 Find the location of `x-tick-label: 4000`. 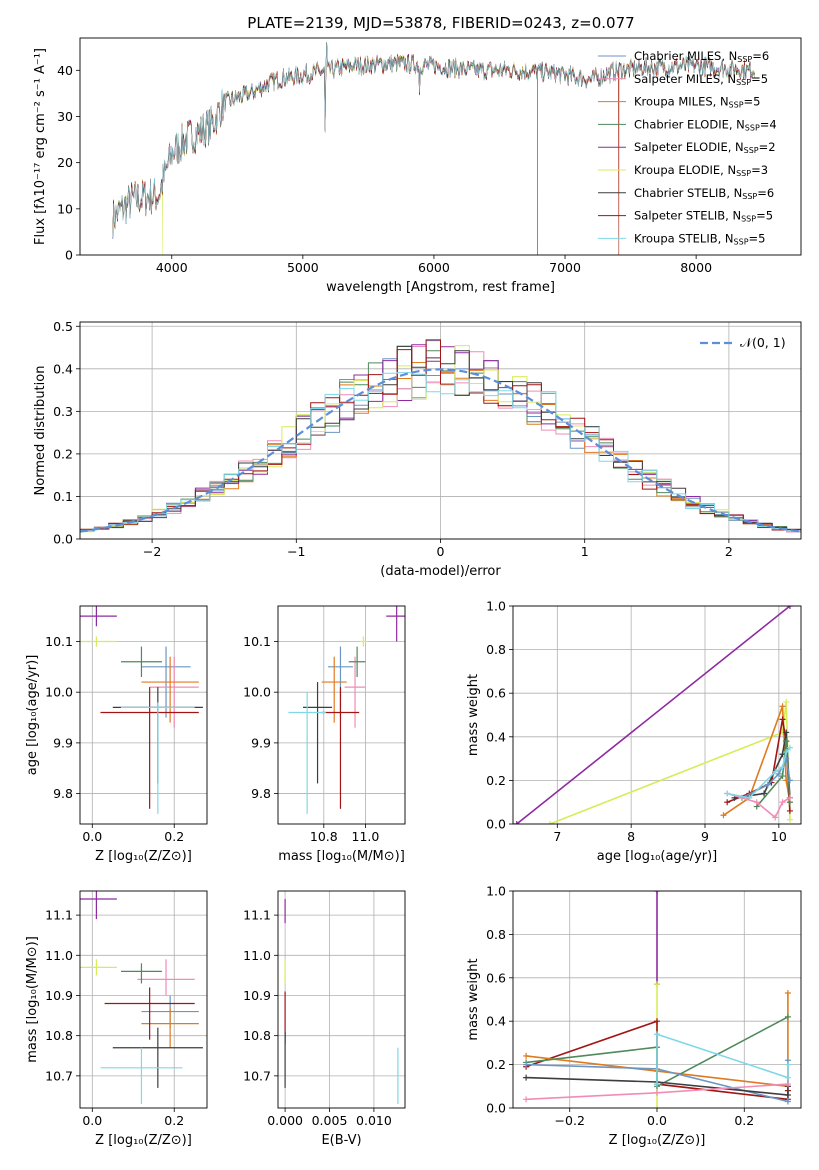

x-tick-label: 4000 is located at coordinates (172, 267).